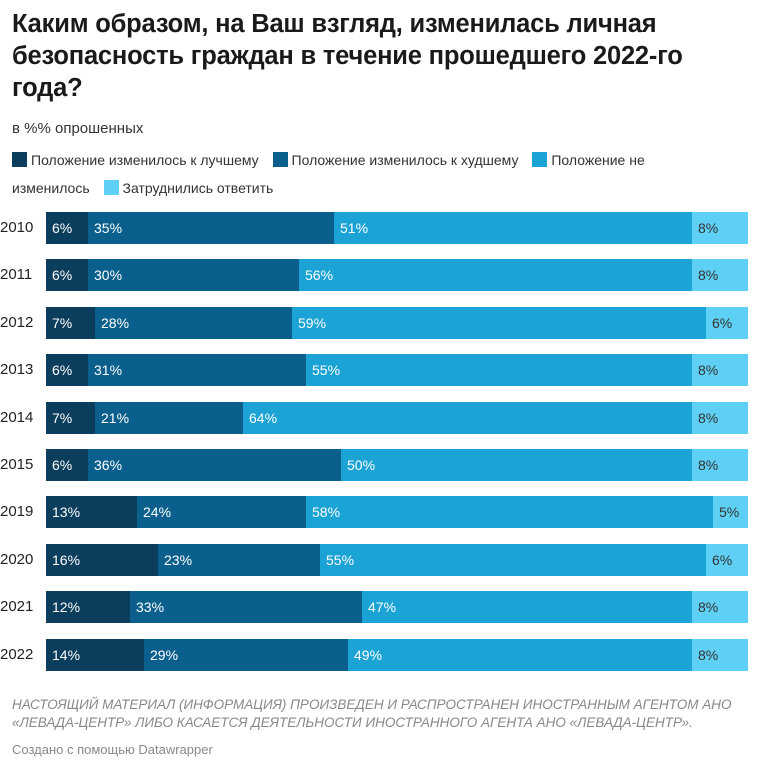 The width and height of the screenshot is (771, 784). What do you see at coordinates (246, 654) in the screenshot?
I see `bar-segment-2: 29%` at bounding box center [246, 654].